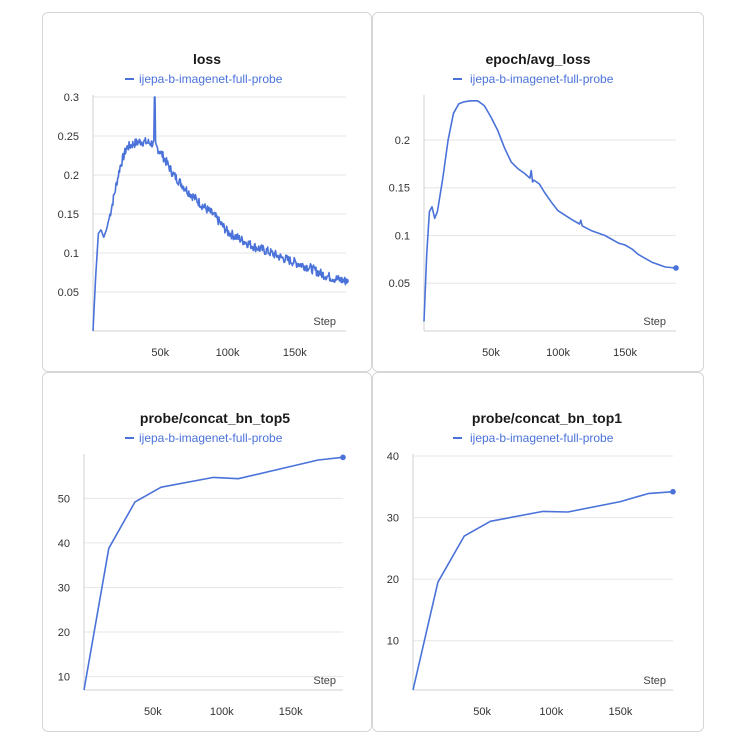  Describe the element at coordinates (547, 418) in the screenshot. I see `chart-title: probe/concat_bn_top1` at that location.